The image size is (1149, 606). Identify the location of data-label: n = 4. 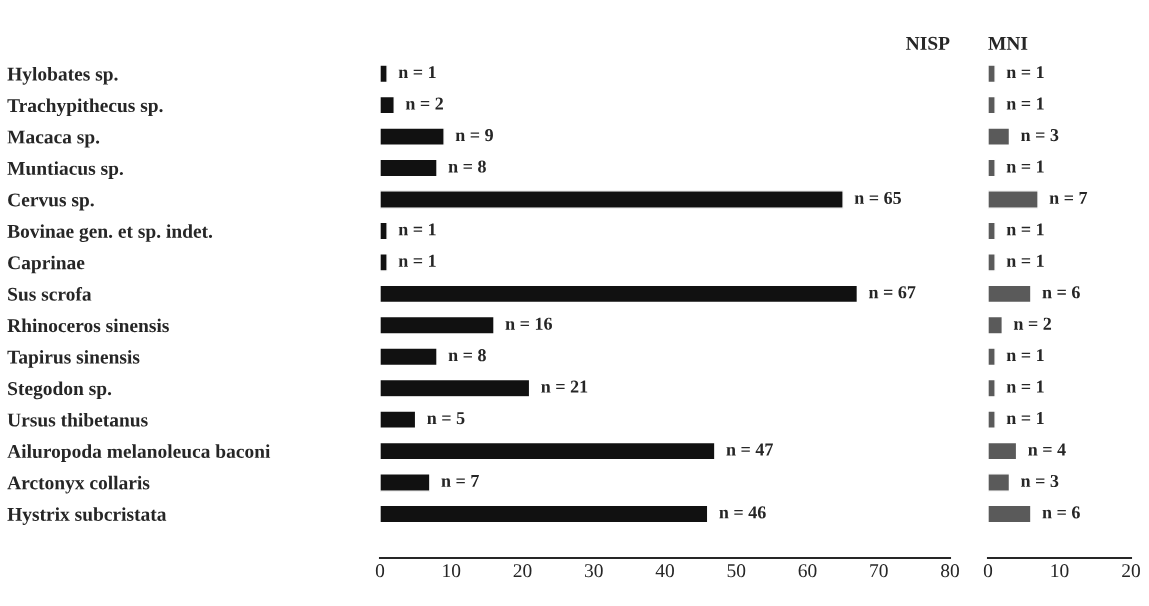
(1047, 449).